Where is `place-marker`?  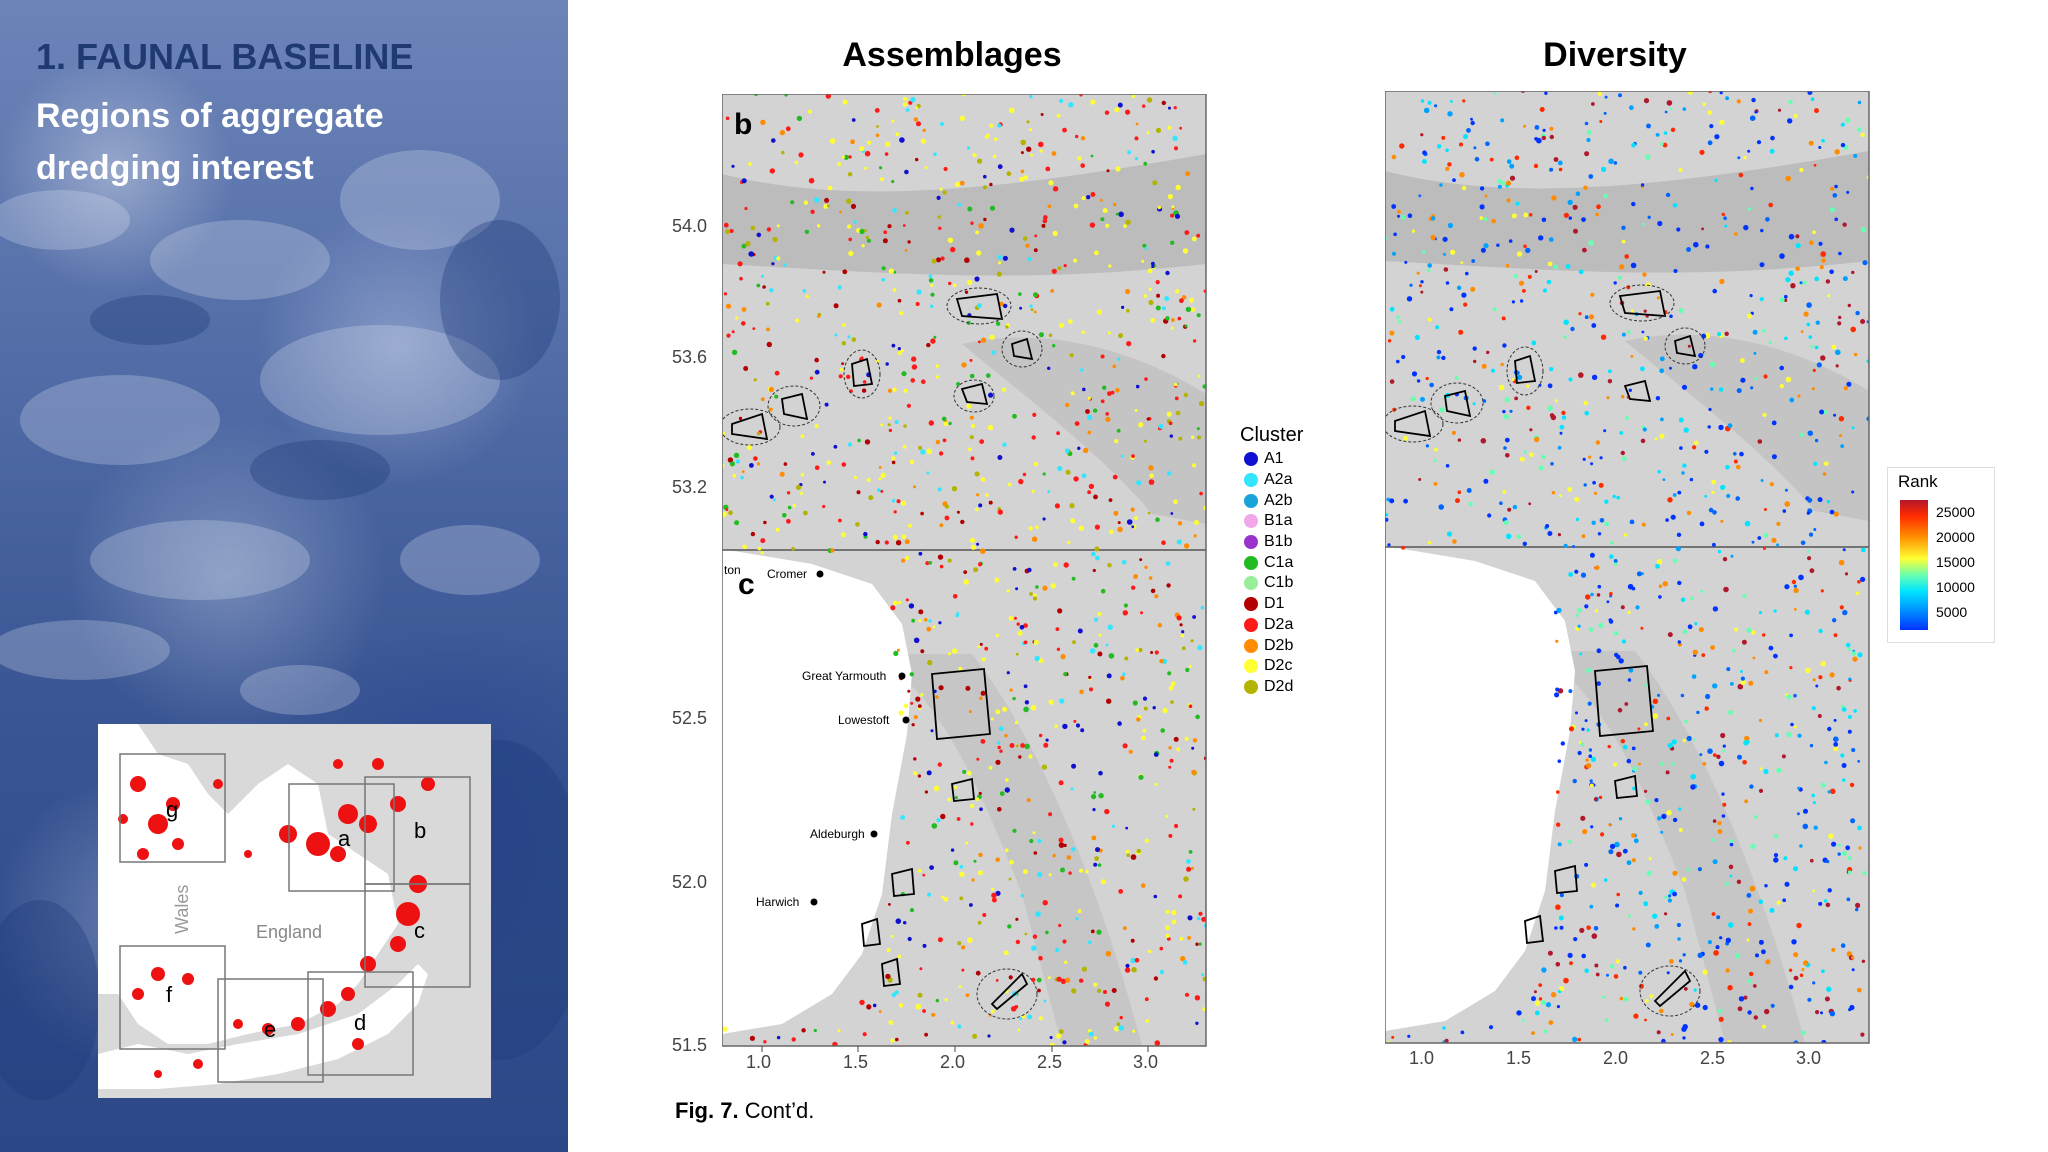
place-marker is located at coordinates (902, 676).